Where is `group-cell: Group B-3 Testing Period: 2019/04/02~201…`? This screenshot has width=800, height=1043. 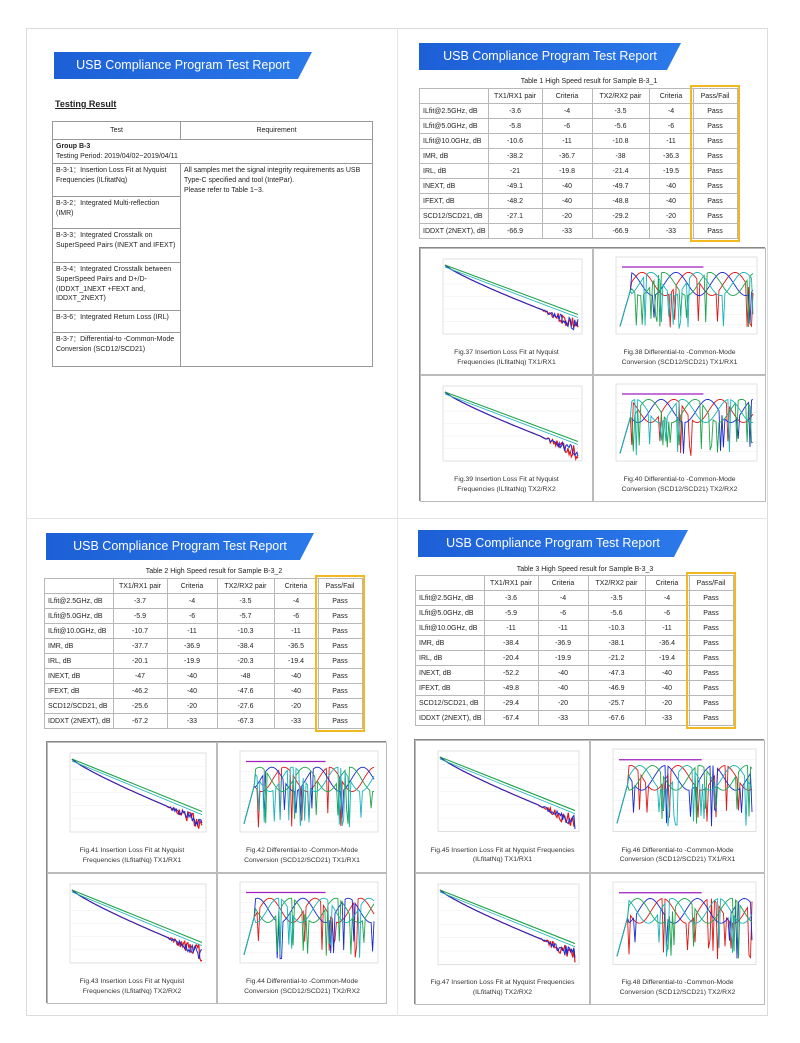
group-cell: Group B-3 Testing Period: 2019/04/02~201… is located at coordinates (212, 151).